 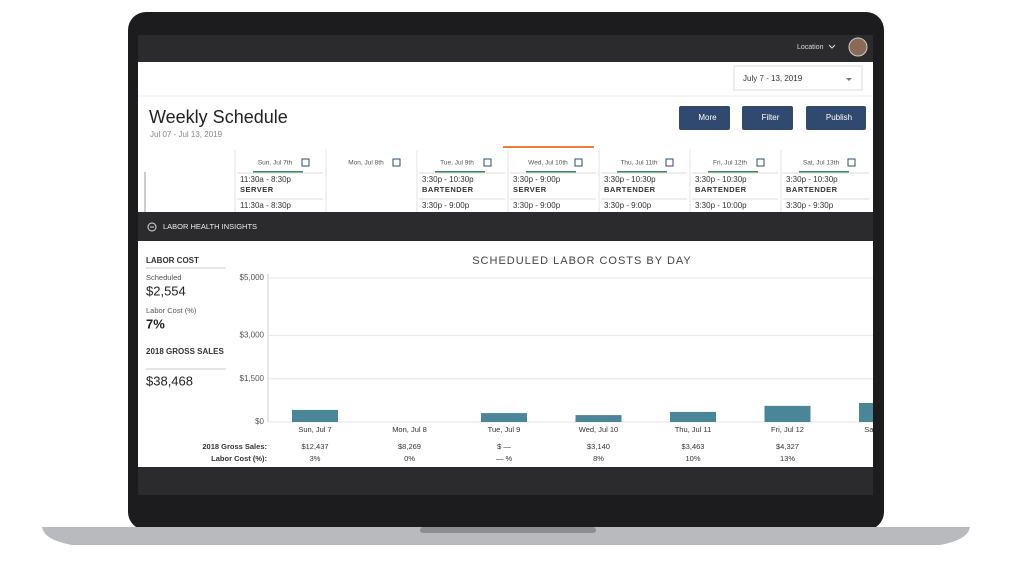 What do you see at coordinates (773, 78) in the screenshot?
I see `date-range: July 7 - 13, 2019` at bounding box center [773, 78].